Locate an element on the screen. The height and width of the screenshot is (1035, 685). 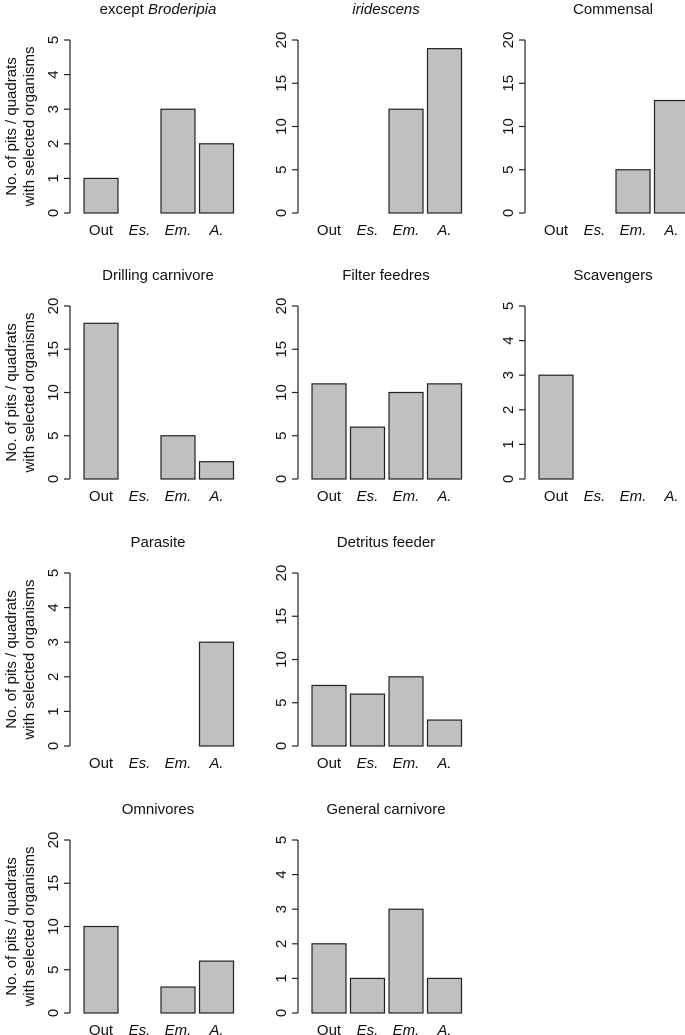
title-part: Drilling carnivore is located at coordinates (158, 275).